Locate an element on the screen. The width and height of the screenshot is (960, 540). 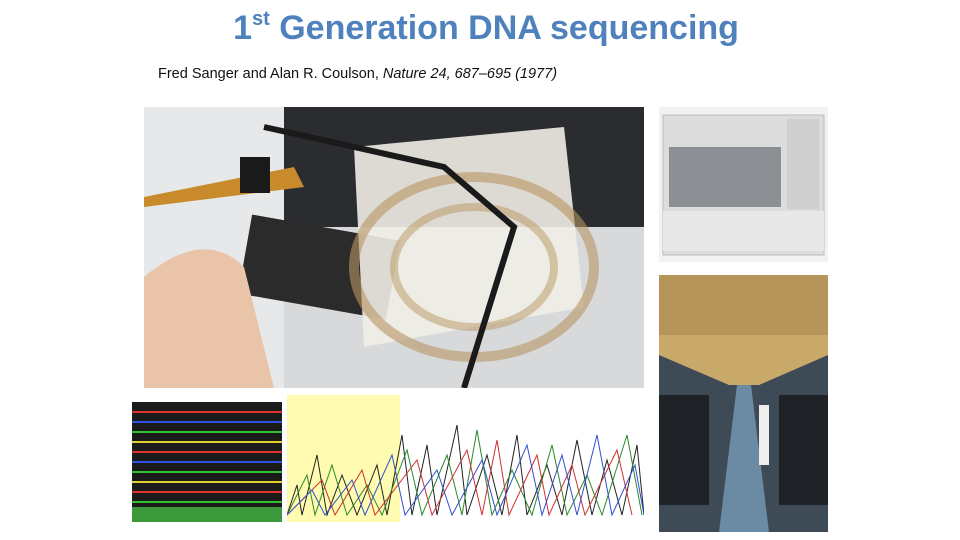
title-number: 1 is located at coordinates (242, 28).